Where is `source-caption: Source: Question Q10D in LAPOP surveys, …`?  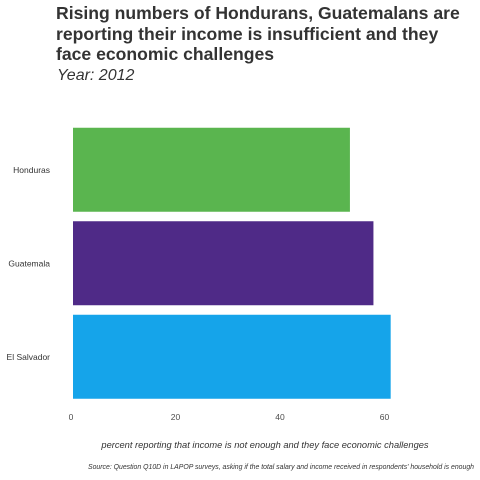 source-caption: Source: Question Q10D in LAPOP surveys, … is located at coordinates (280, 467).